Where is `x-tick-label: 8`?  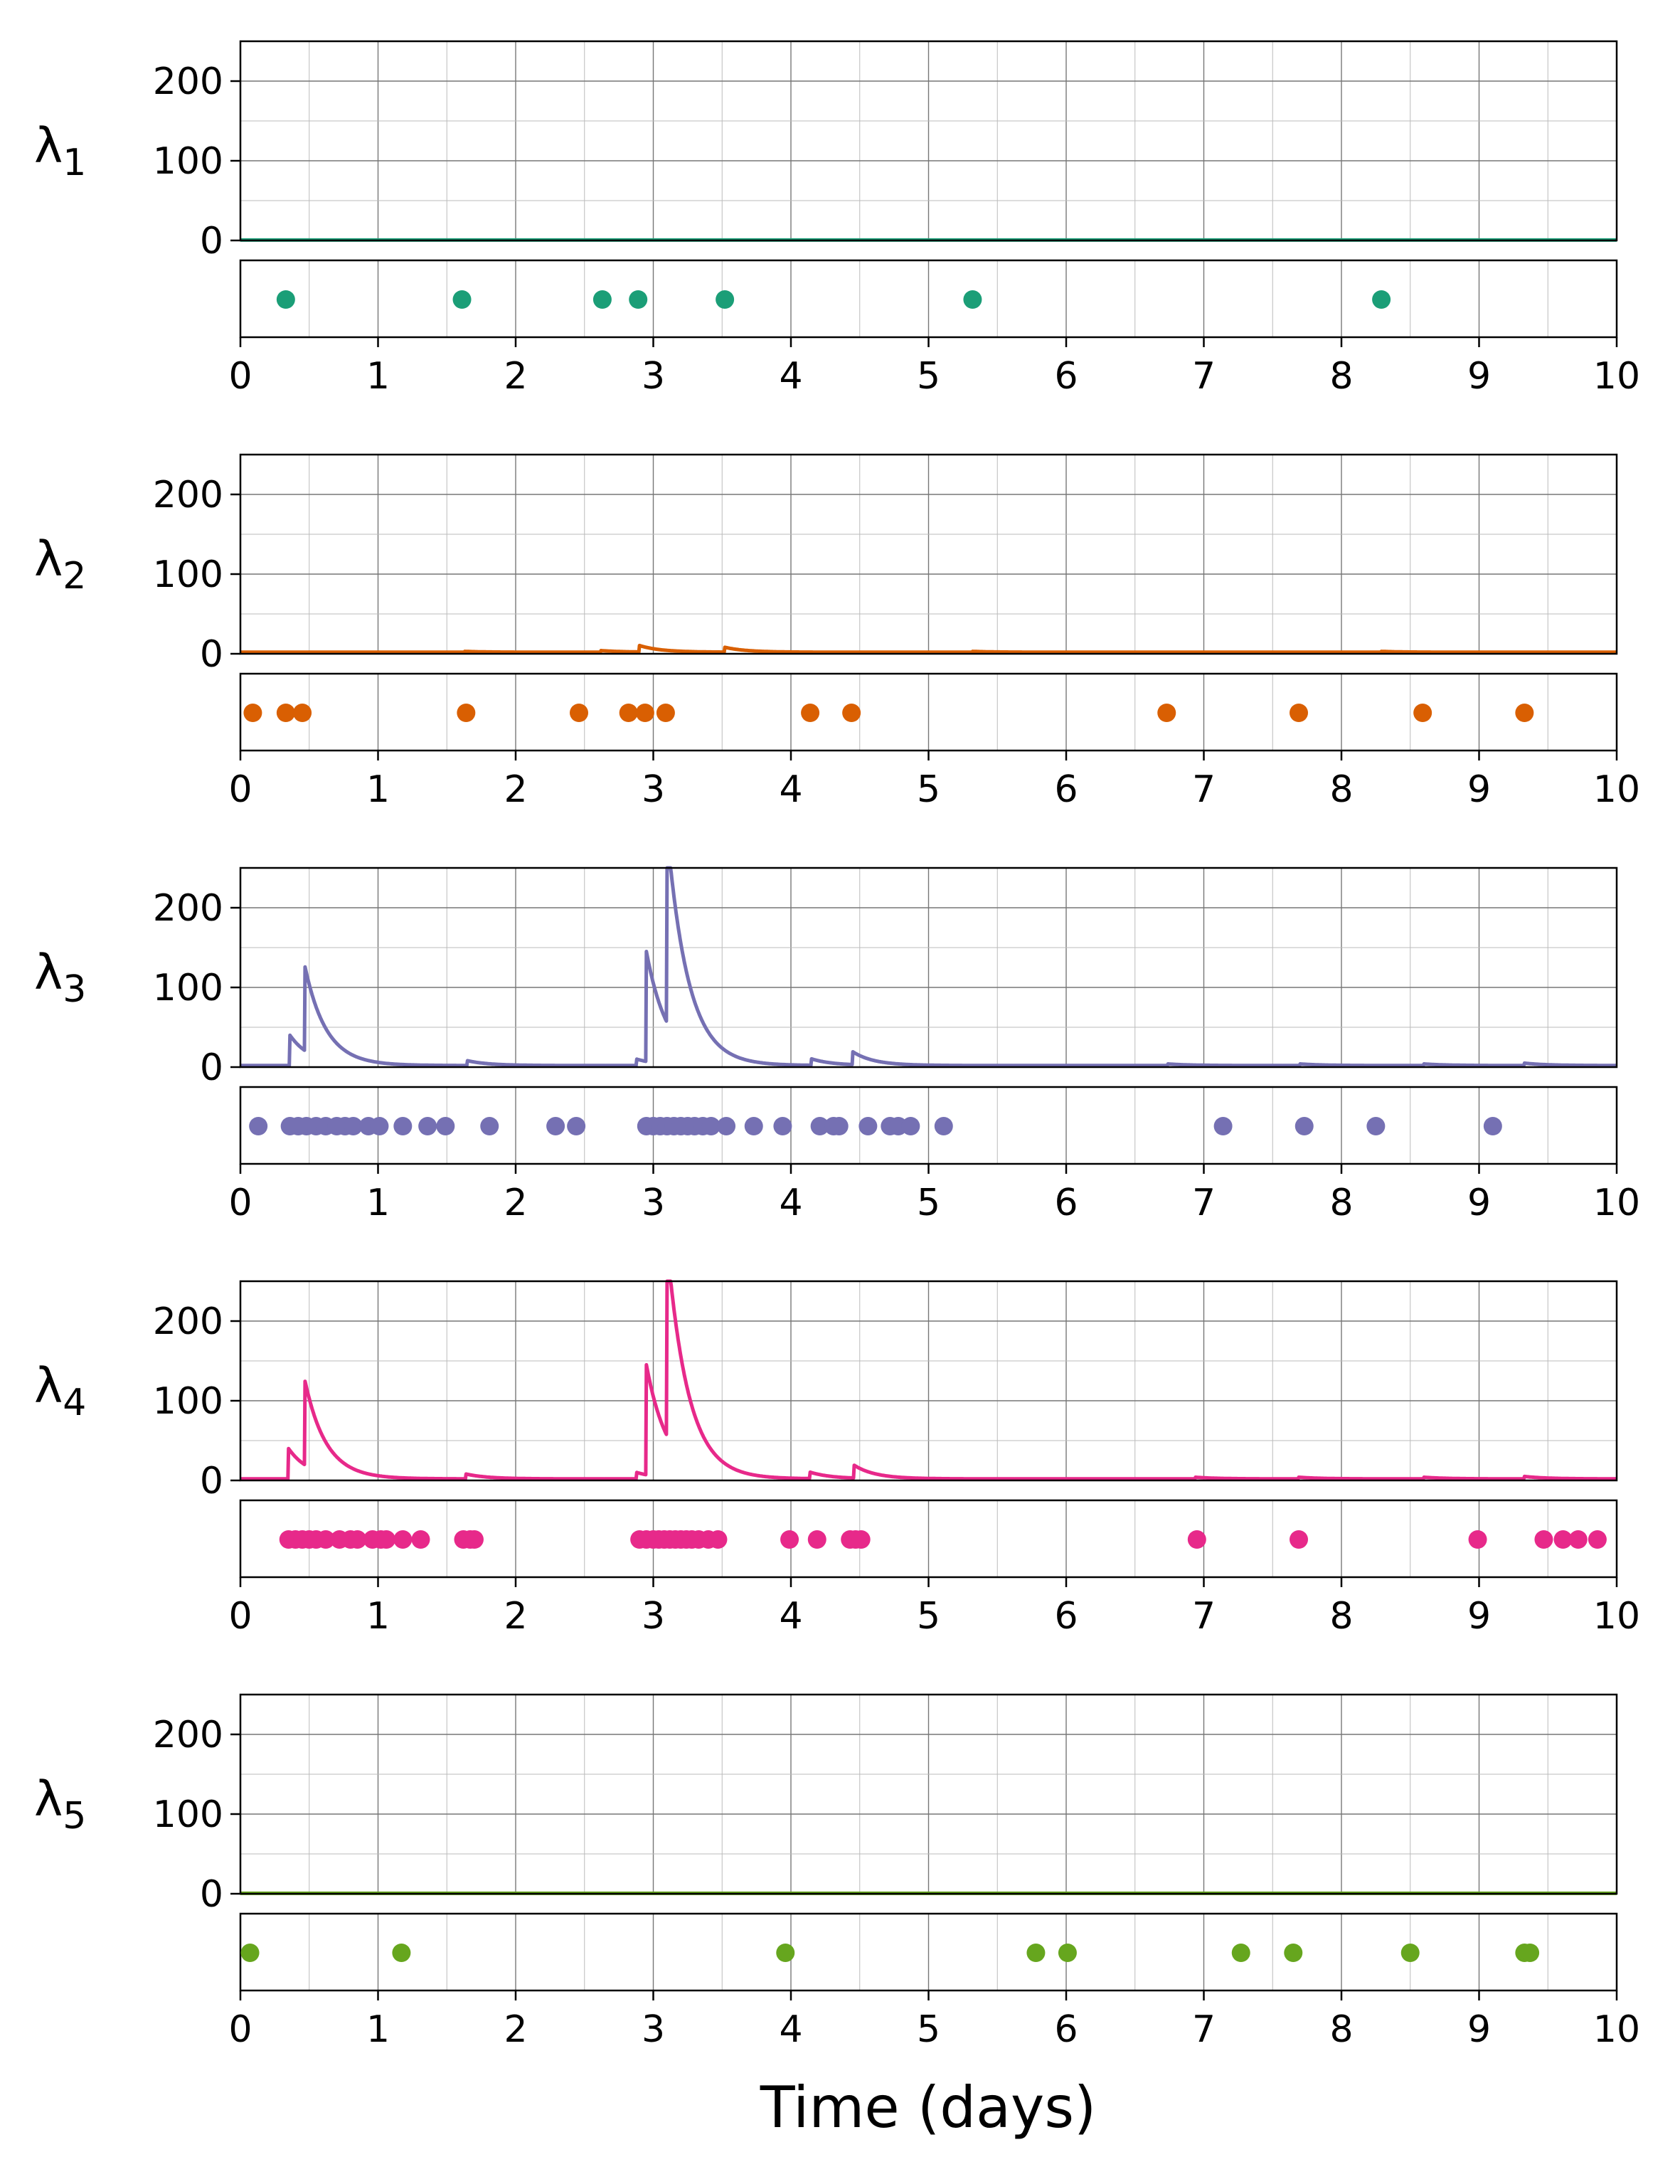 x-tick-label: 8 is located at coordinates (1341, 376).